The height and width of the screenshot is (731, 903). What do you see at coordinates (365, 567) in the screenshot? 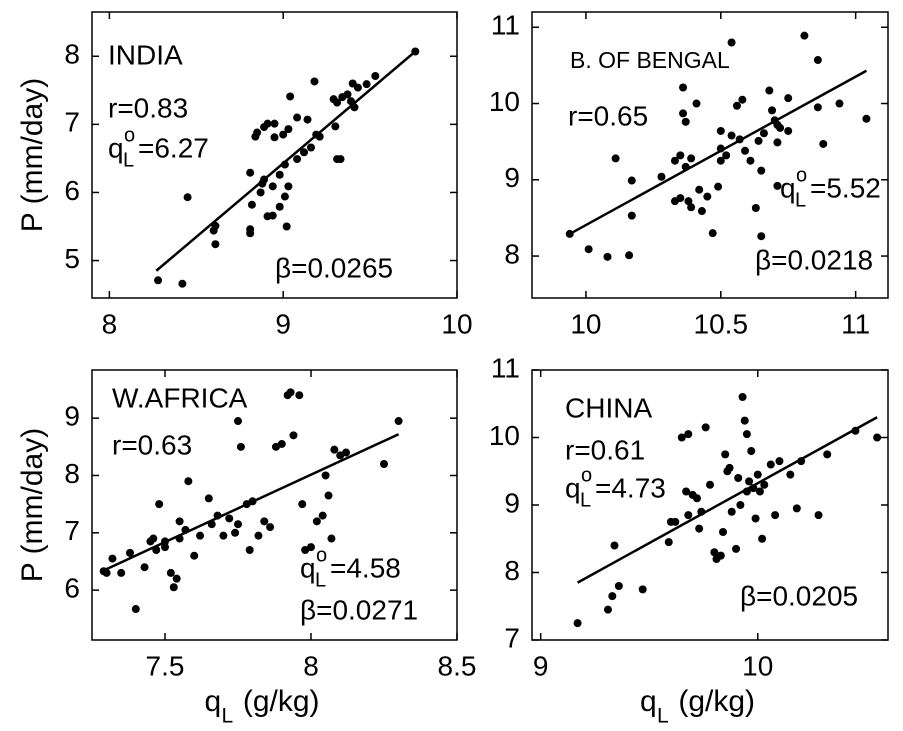
I see `q-annotation-value: =4.58` at bounding box center [365, 567].